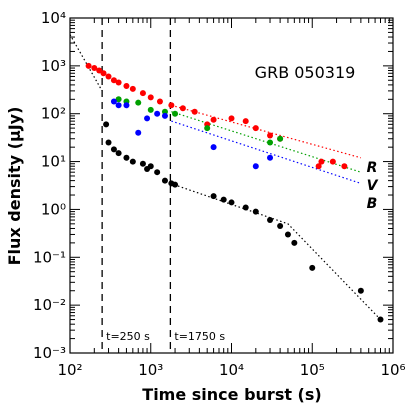 The height and width of the screenshot is (415, 415). What do you see at coordinates (305, 72) in the screenshot?
I see `chart-title: GRB 050319` at bounding box center [305, 72].